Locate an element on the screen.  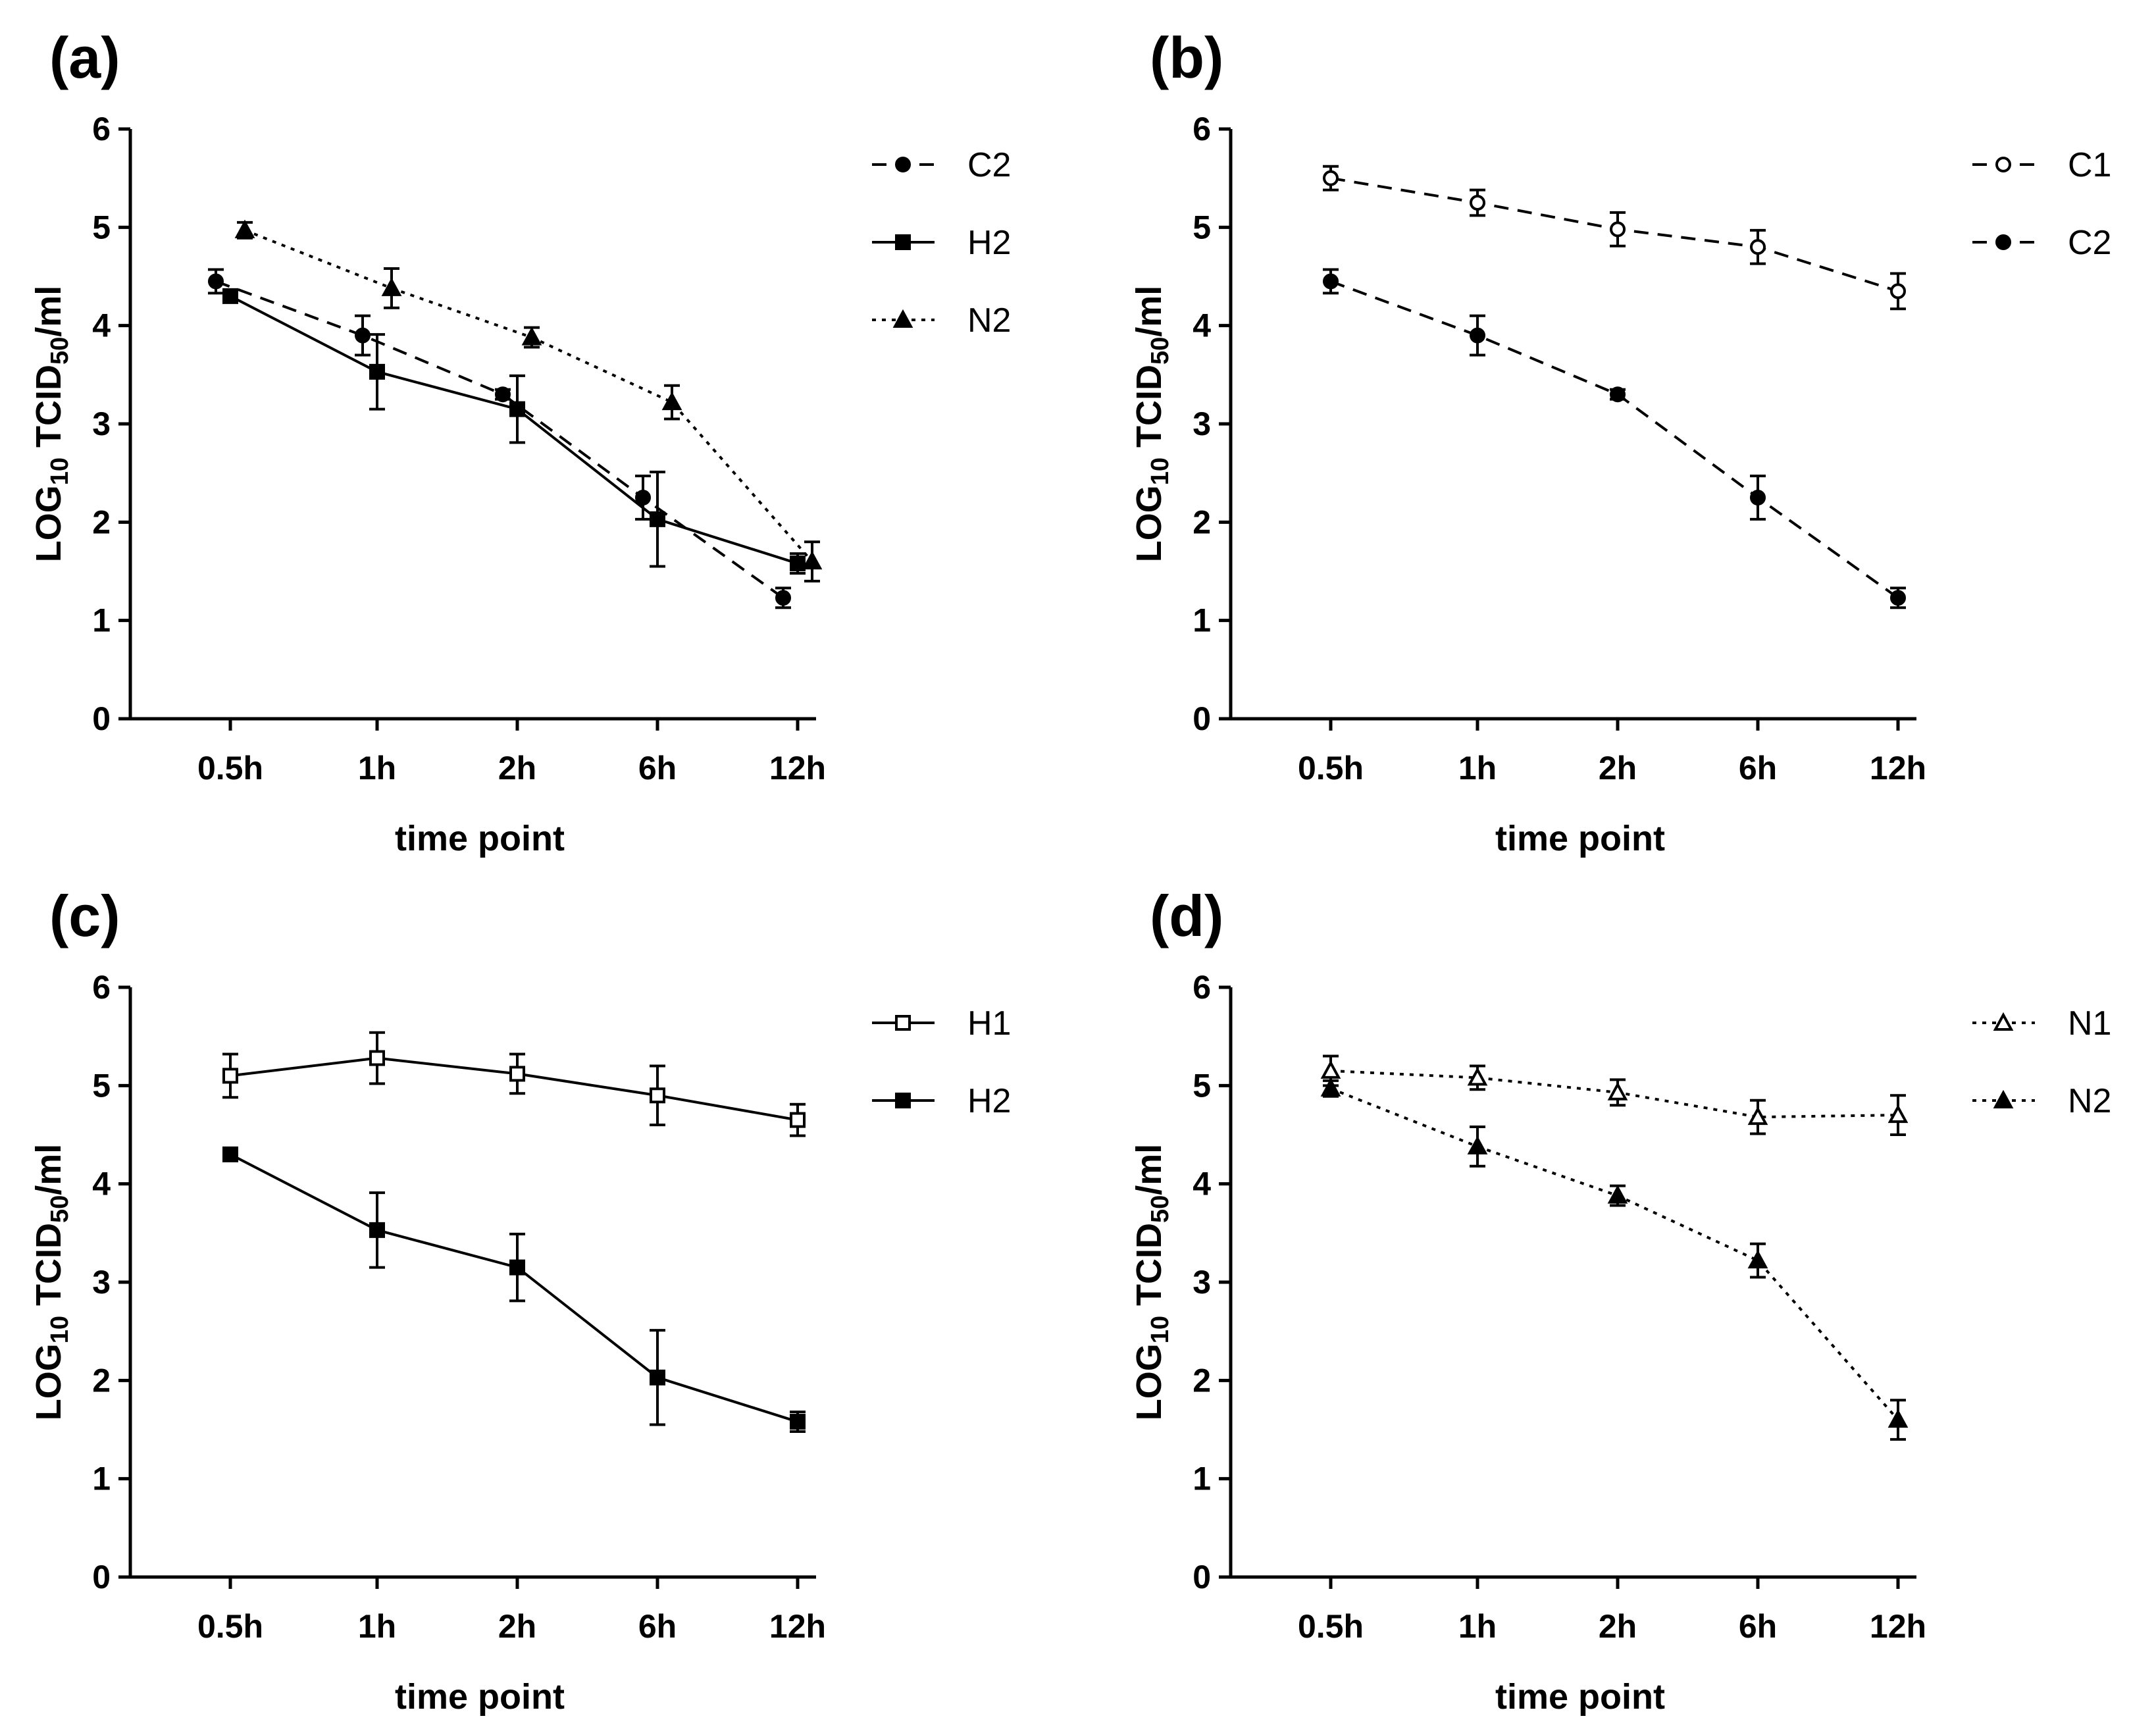
series-N1 is located at coordinates (1614, 1095).